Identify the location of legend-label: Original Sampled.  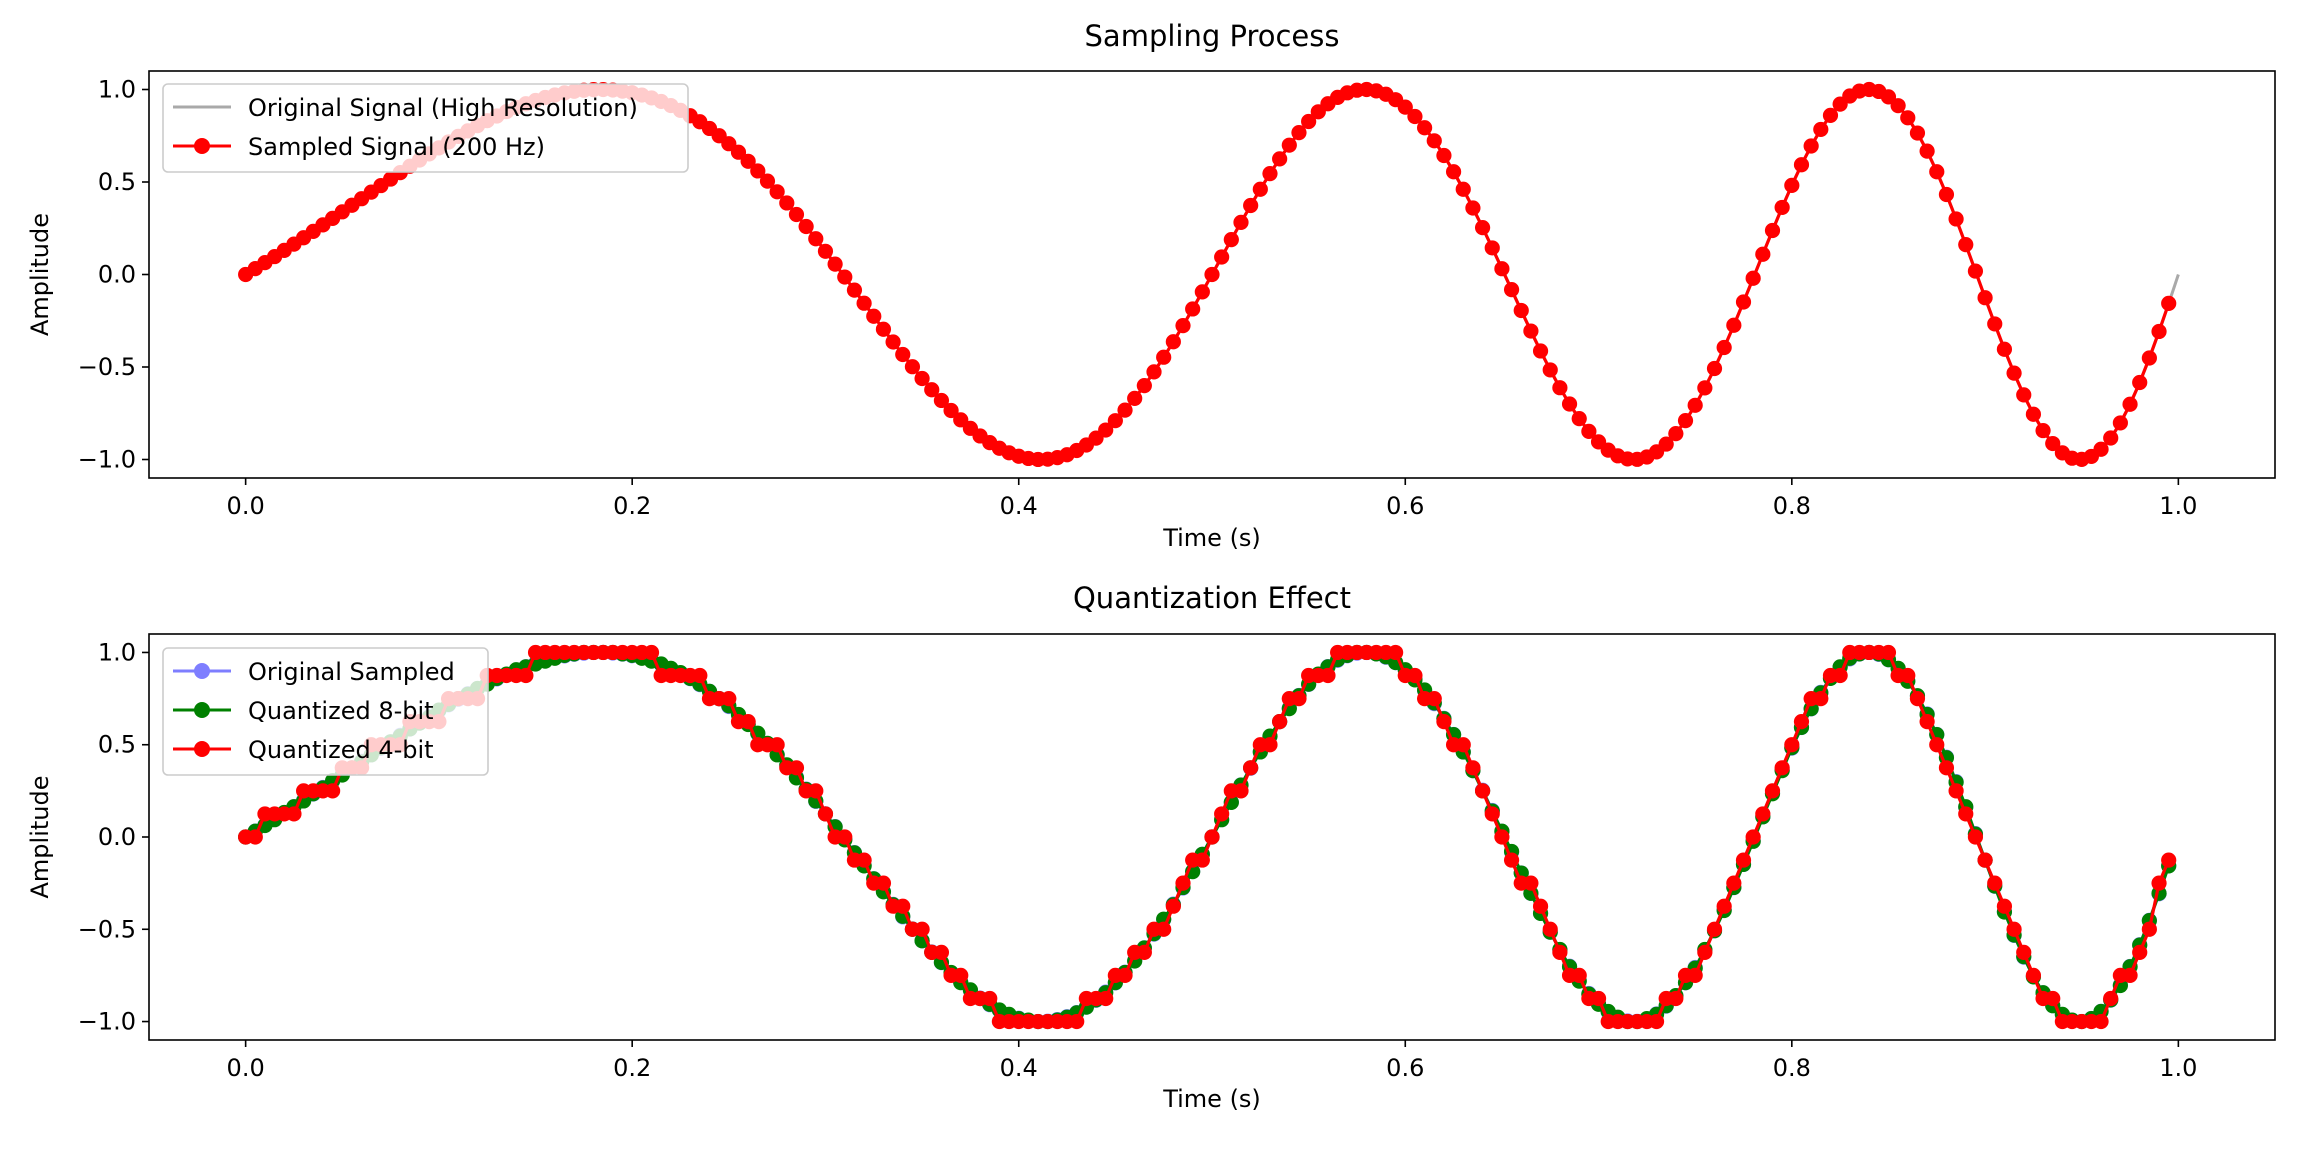
(351, 672).